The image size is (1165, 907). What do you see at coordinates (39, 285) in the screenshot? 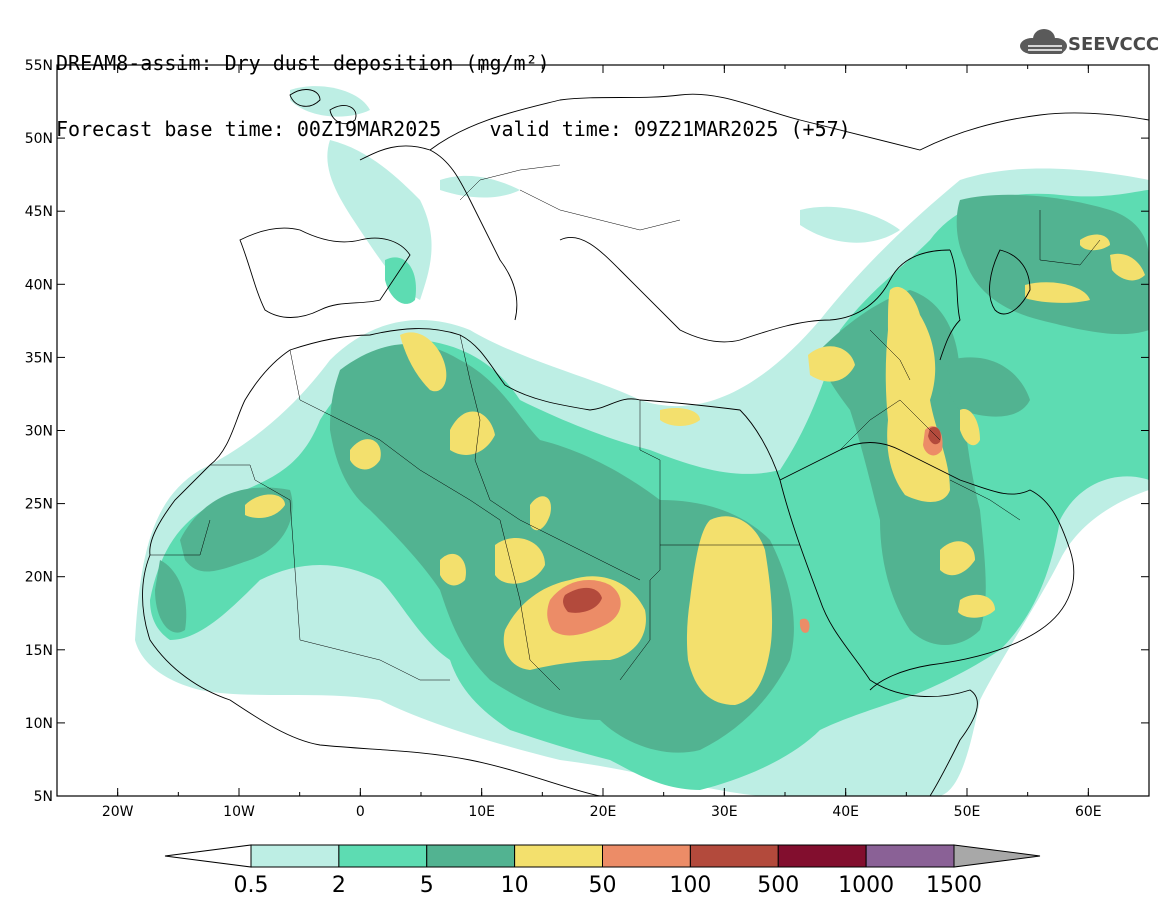
I see `lat-tick-label: 40N` at bounding box center [39, 285].